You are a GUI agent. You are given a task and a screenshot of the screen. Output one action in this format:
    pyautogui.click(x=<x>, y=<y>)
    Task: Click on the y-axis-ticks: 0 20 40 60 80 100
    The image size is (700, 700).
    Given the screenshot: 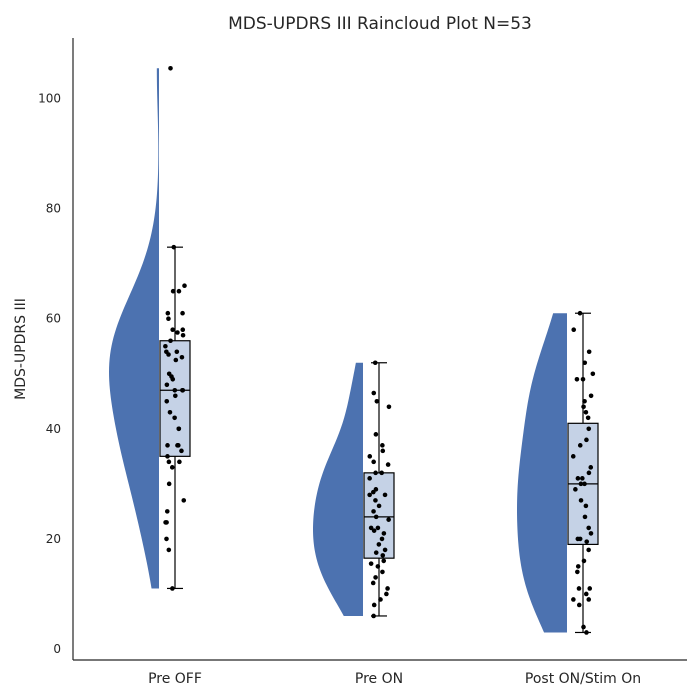 What is the action you would take?
    pyautogui.click(x=49, y=374)
    